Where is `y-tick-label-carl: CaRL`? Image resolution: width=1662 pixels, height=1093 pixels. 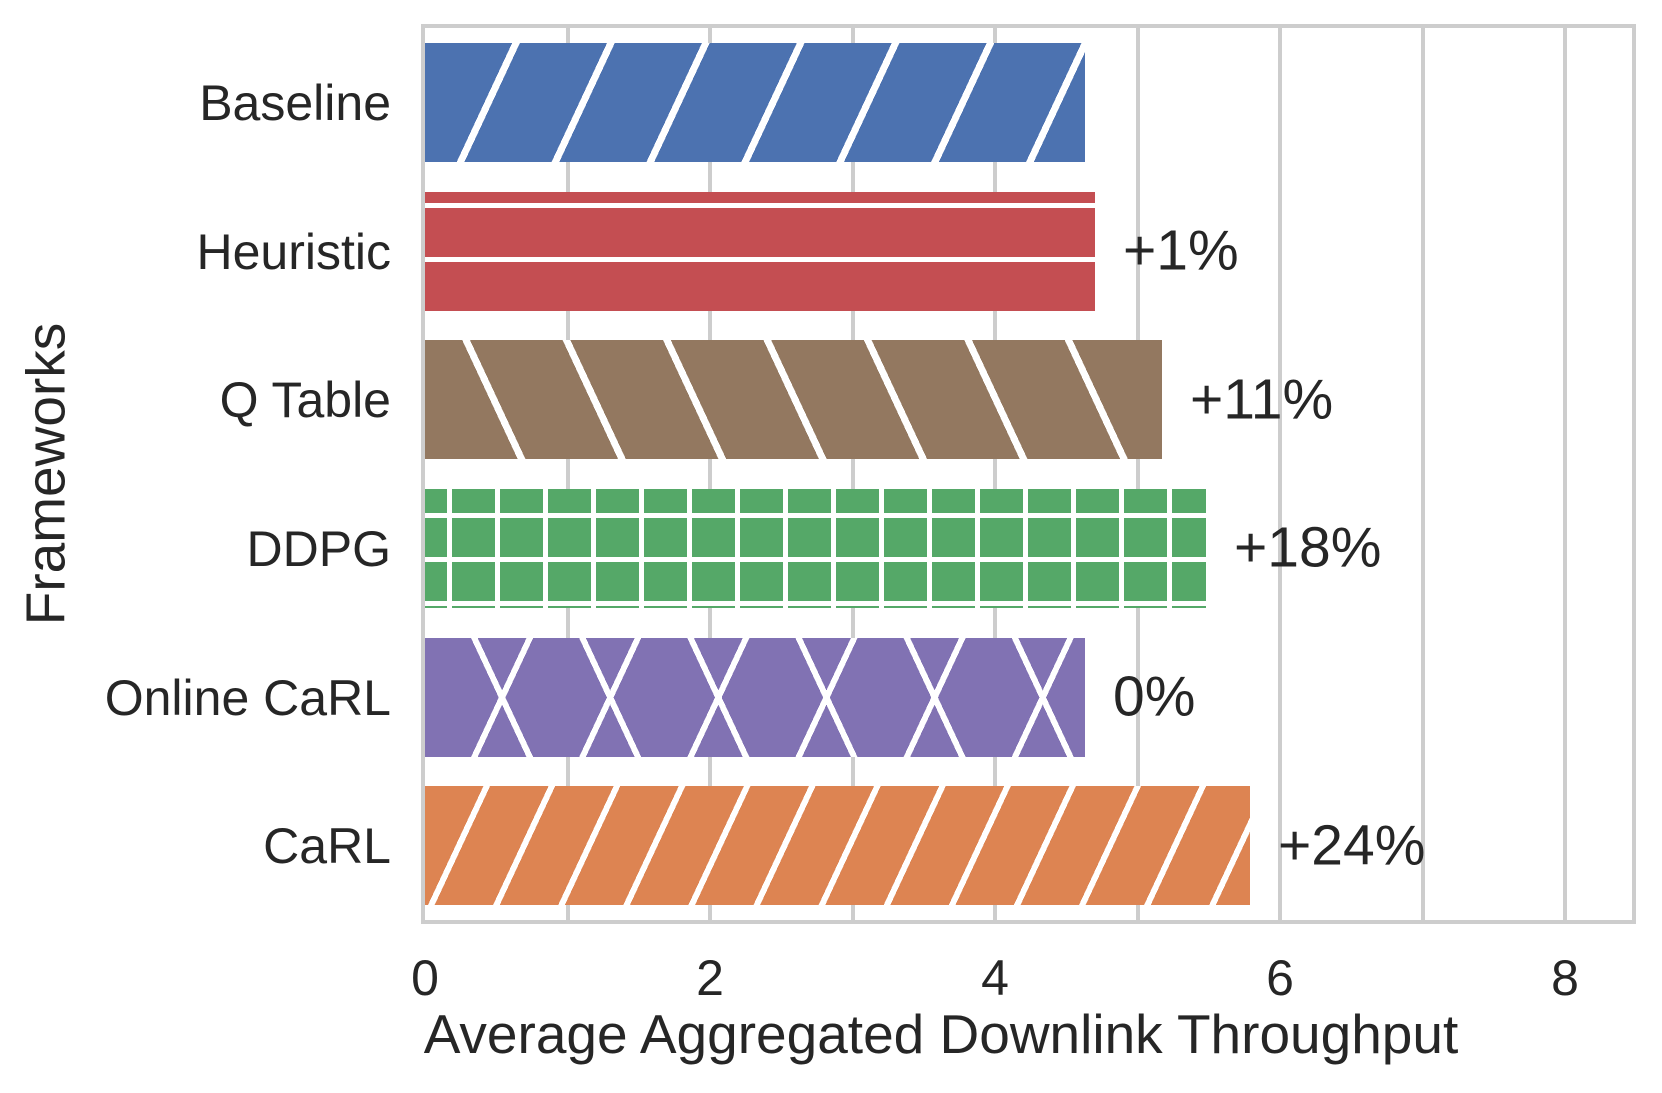
y-tick-label-carl: CaRL is located at coordinates (327, 845).